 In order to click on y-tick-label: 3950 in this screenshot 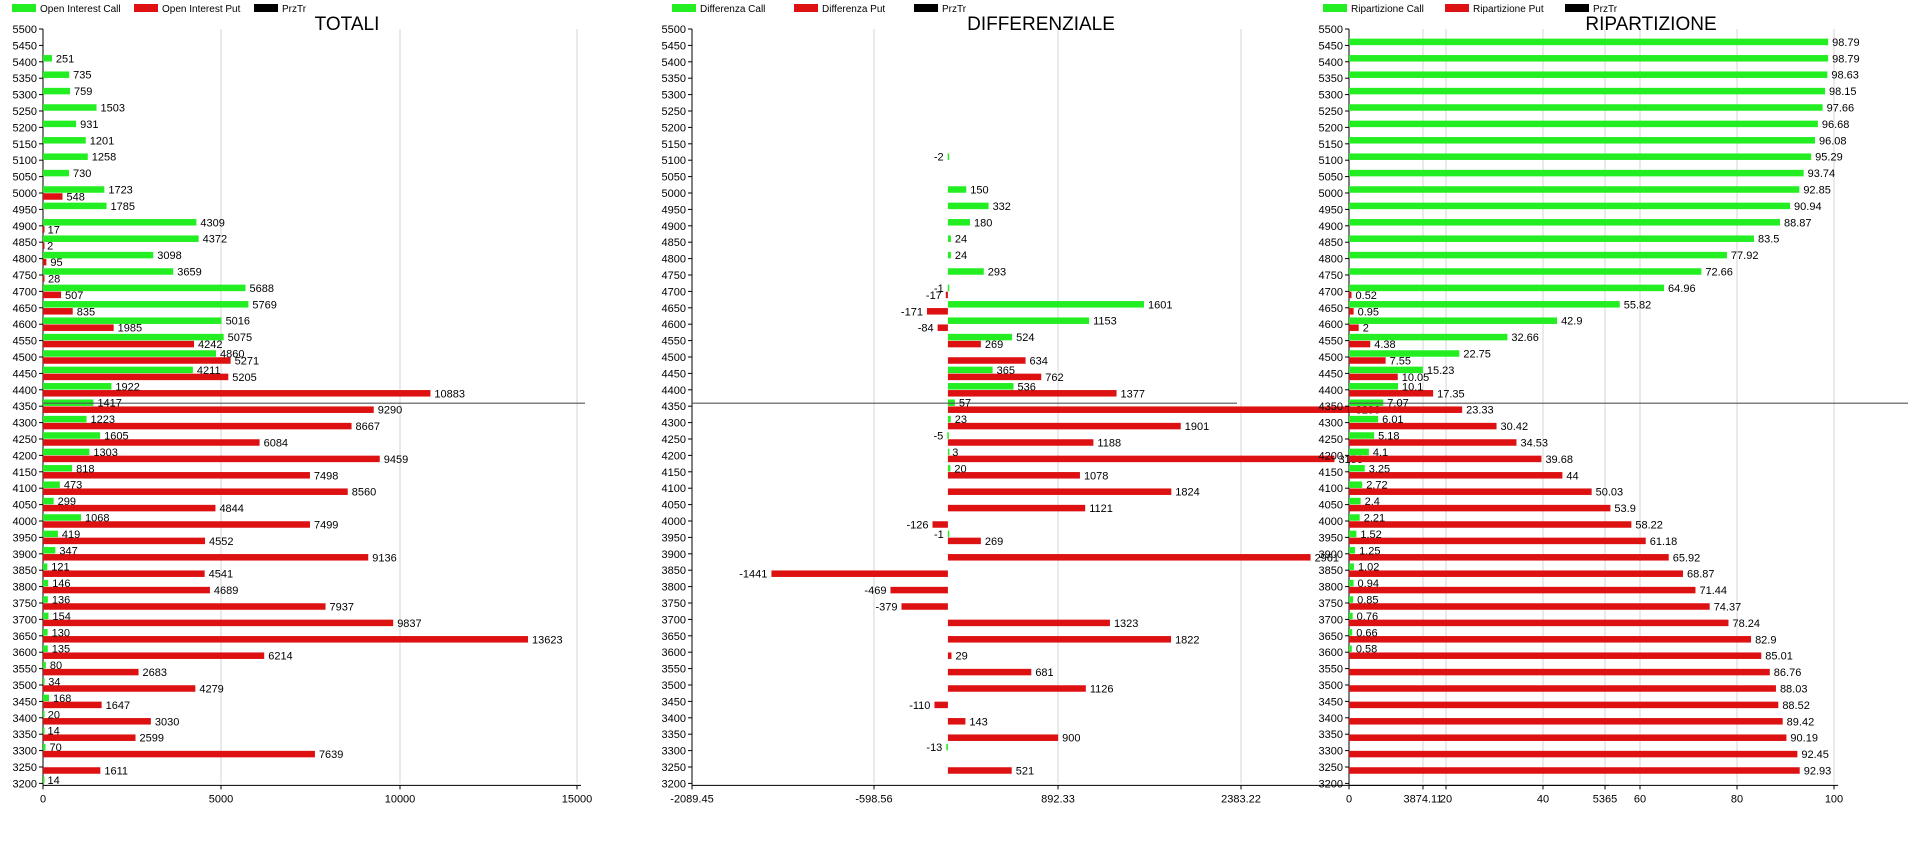, I will do `click(1331, 538)`.